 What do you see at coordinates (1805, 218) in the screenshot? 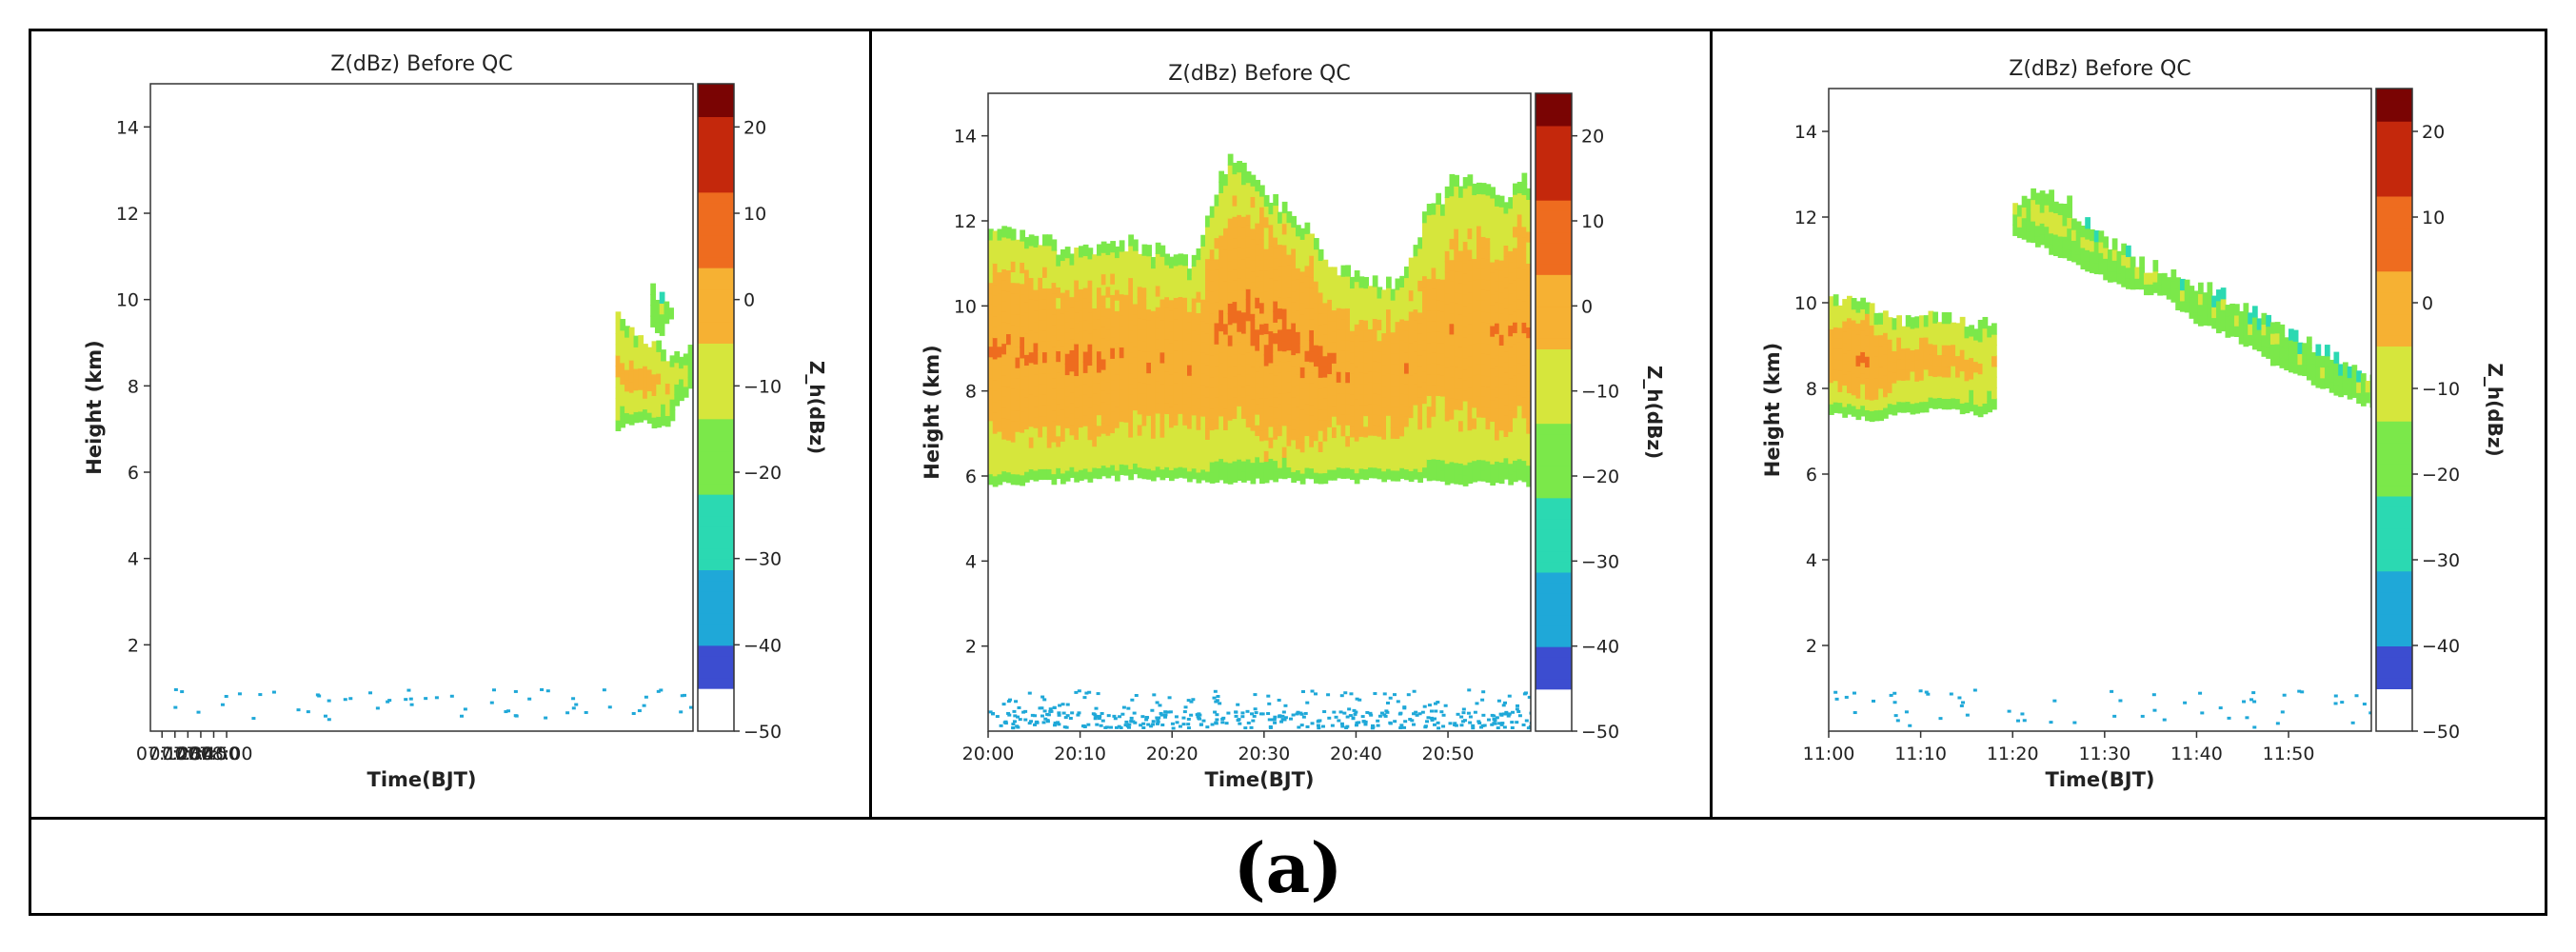
I see `y-tick-label: 12` at bounding box center [1805, 218].